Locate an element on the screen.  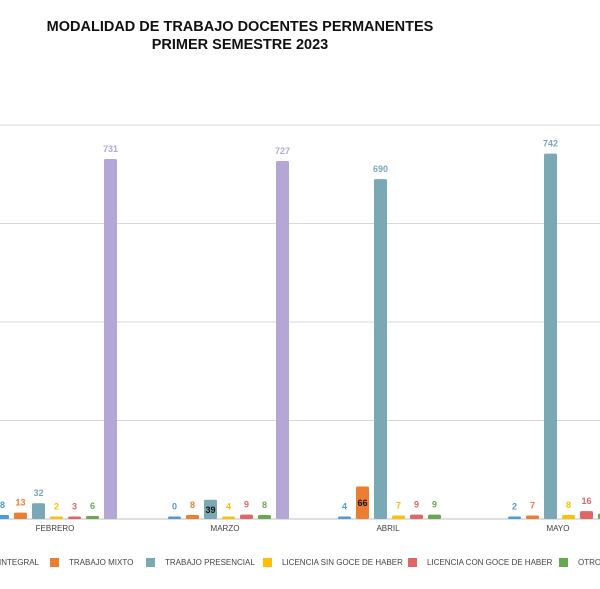
data-label: 66 is located at coordinates (362, 503).